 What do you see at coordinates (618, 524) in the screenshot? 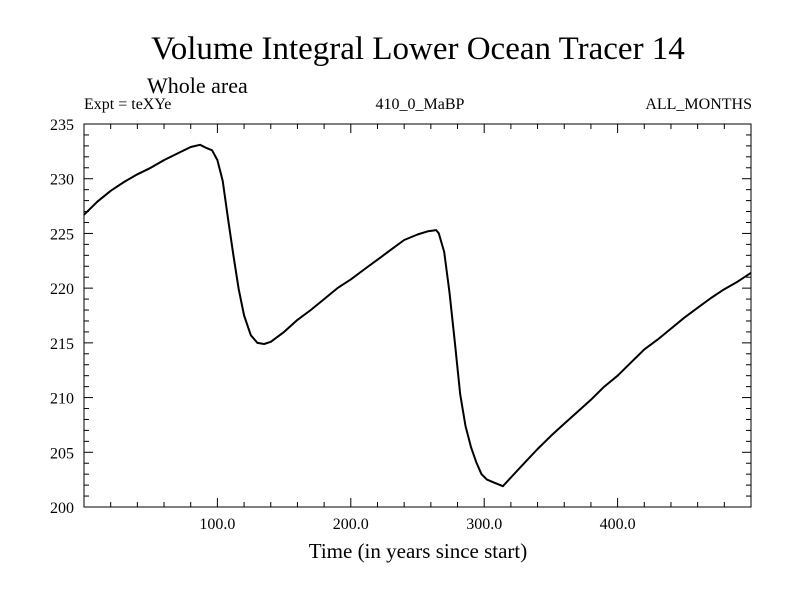
I see `x-tick-label: 400.0` at bounding box center [618, 524].